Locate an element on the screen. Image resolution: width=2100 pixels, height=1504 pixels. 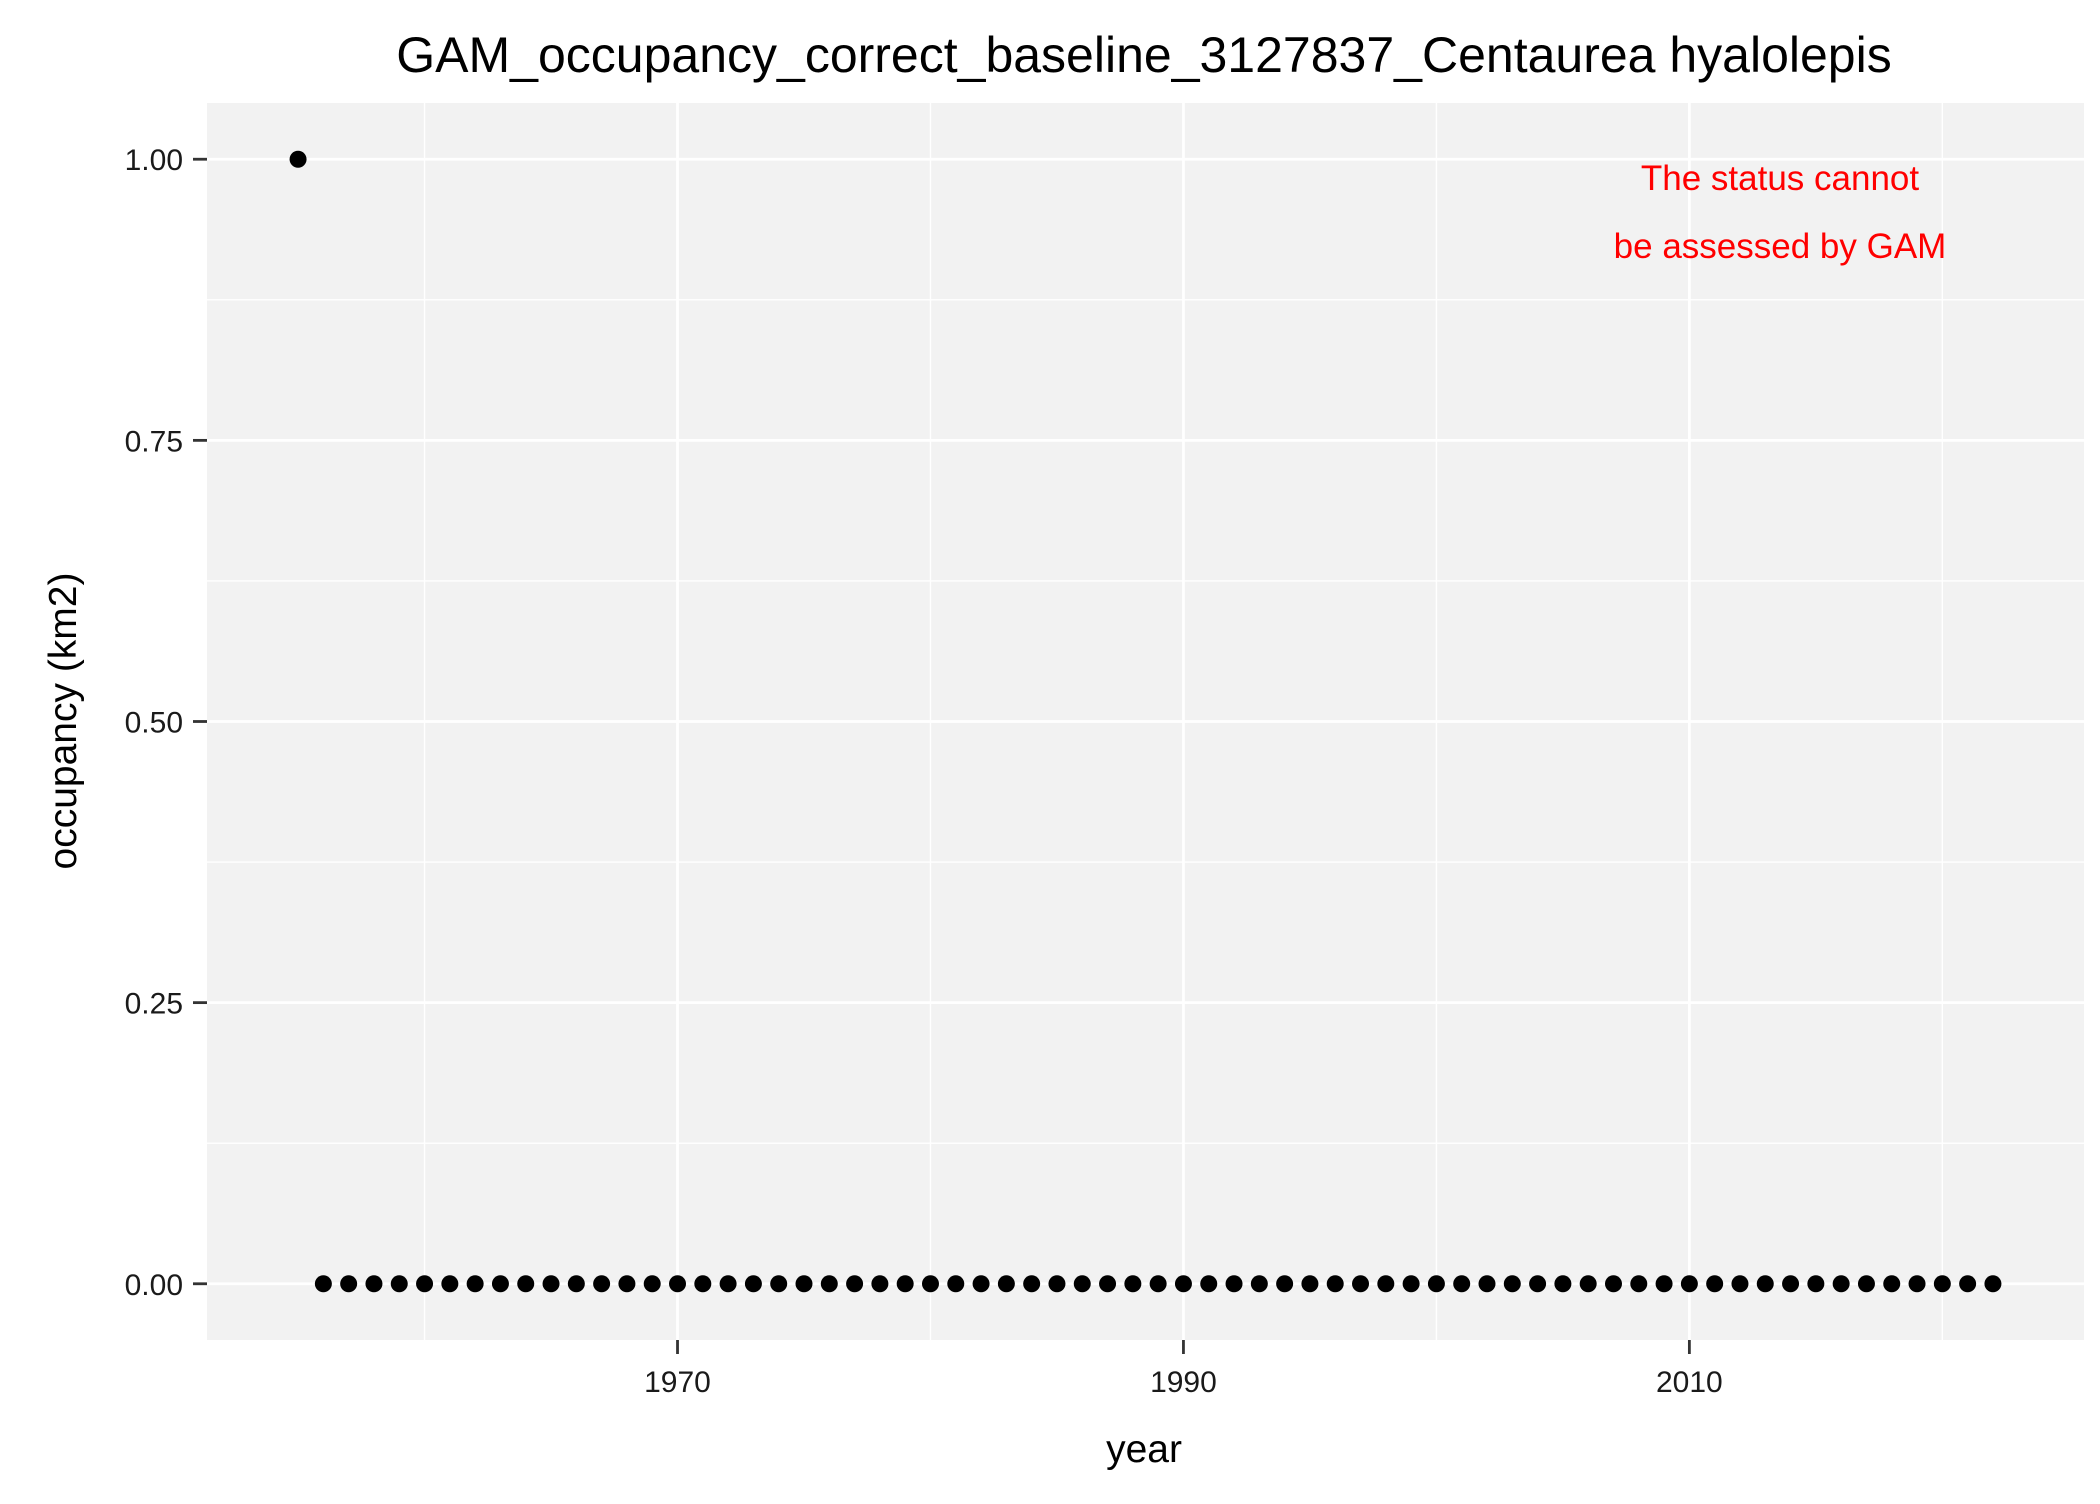
y-tick-label: 0.00 is located at coordinates (154, 1285).